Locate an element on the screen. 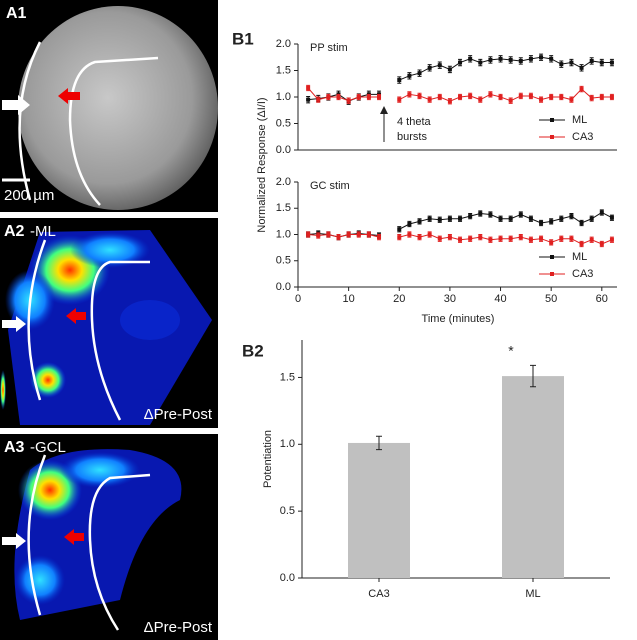 This screenshot has height=640, width=637. chart-title: PP stim is located at coordinates (329, 48).